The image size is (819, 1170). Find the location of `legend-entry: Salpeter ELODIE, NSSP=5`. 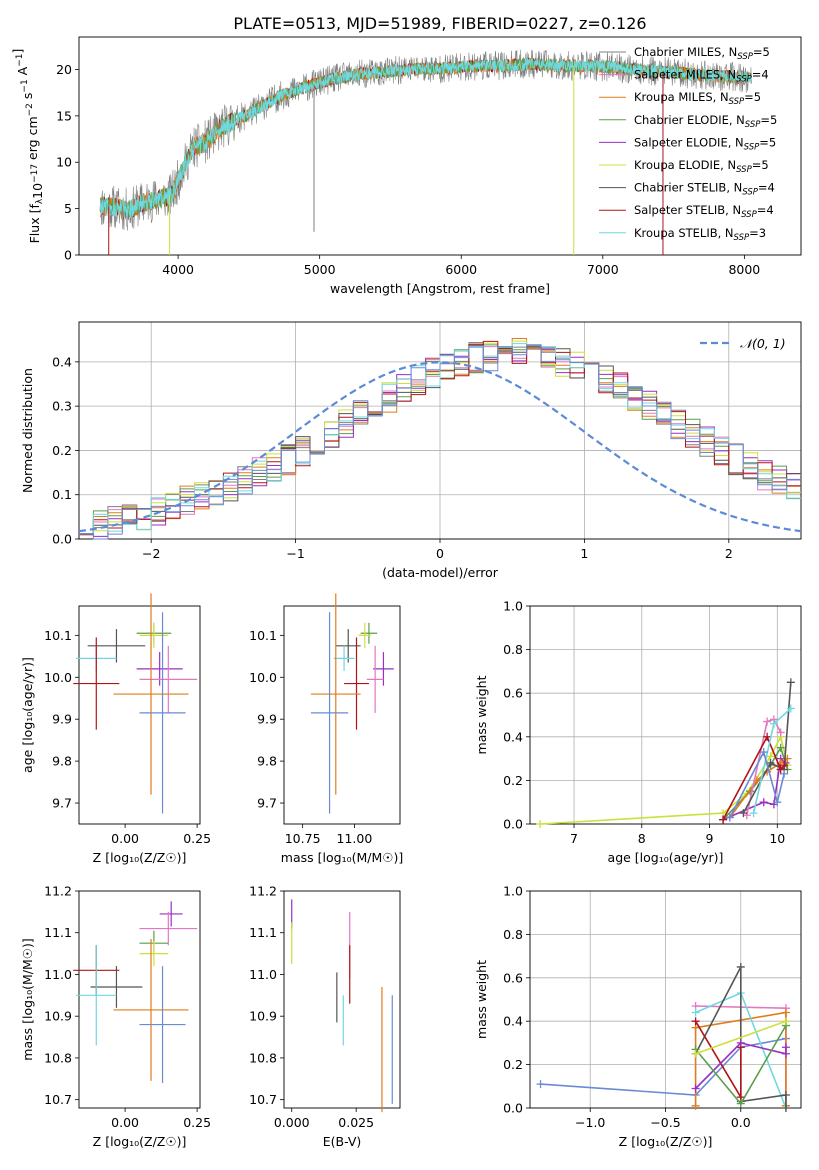

legend-entry: Salpeter ELODIE, NSSP=5 is located at coordinates (705, 143).